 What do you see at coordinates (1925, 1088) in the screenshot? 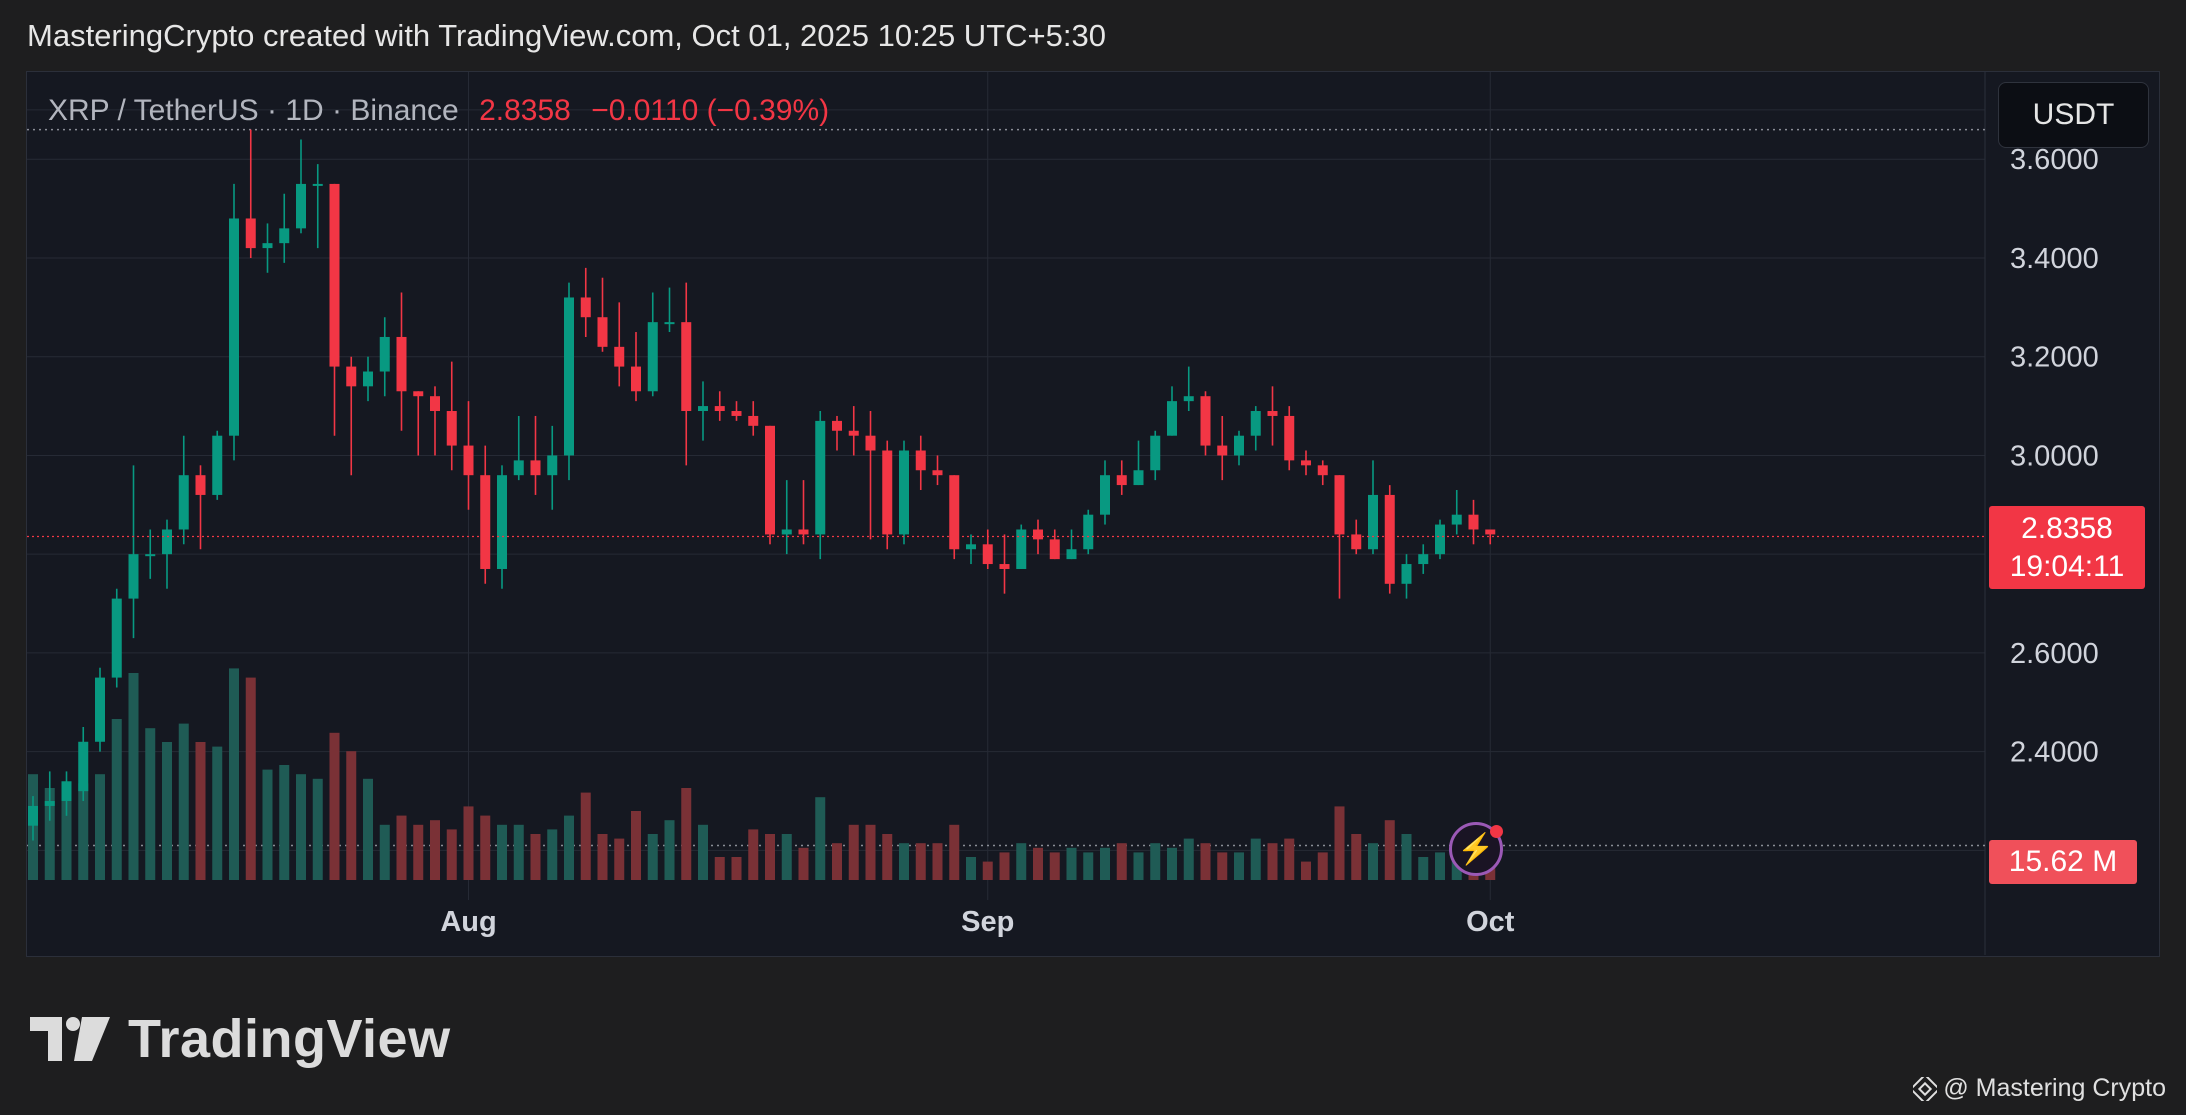
I see `binance-logo-icon` at bounding box center [1925, 1088].